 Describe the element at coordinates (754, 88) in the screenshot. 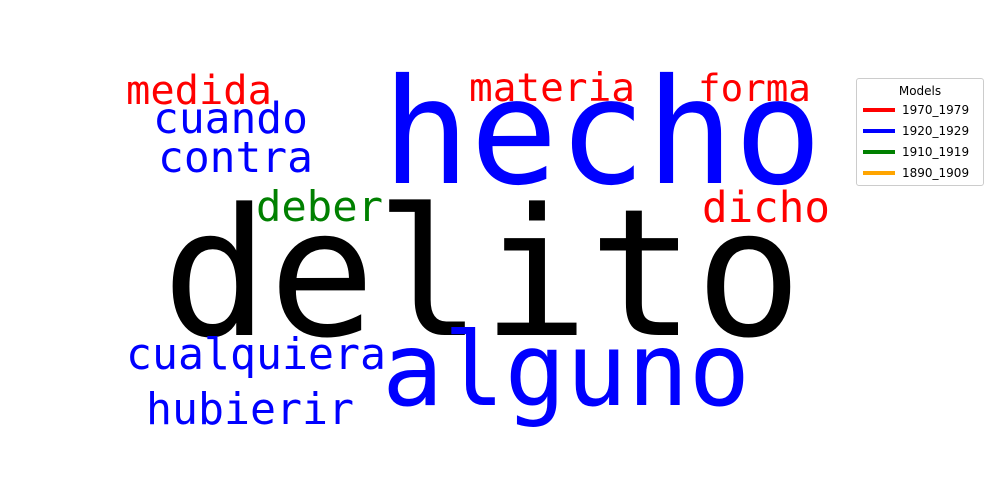

I see `word-forma: forma` at that location.